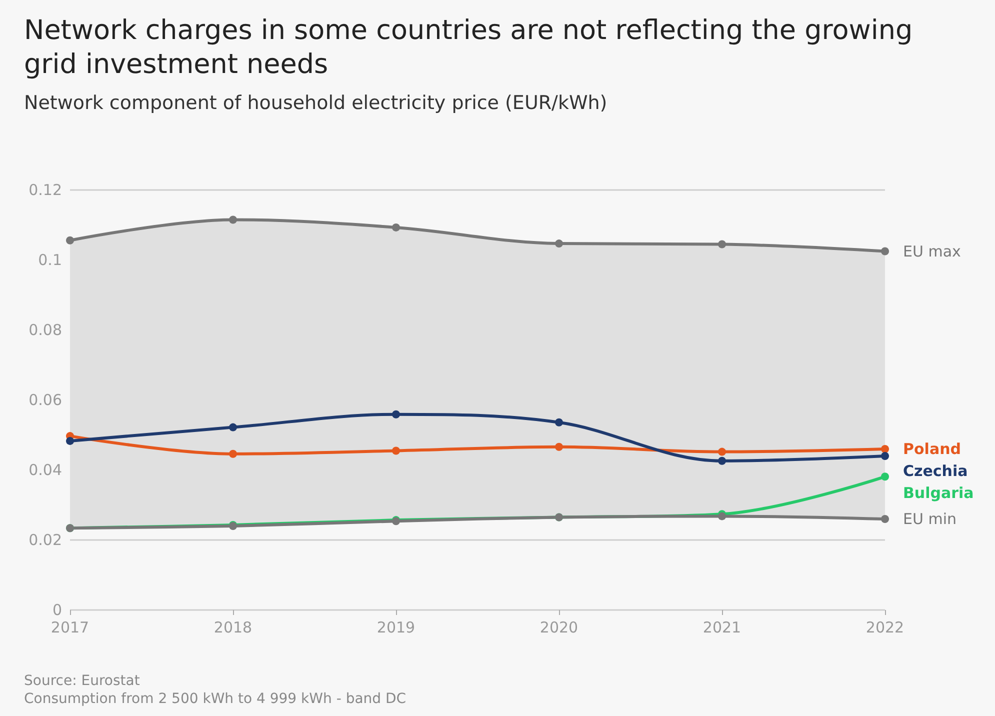 Image resolution: width=995 pixels, height=716 pixels. Describe the element at coordinates (930, 519) in the screenshot. I see `series-label: EU min` at that location.